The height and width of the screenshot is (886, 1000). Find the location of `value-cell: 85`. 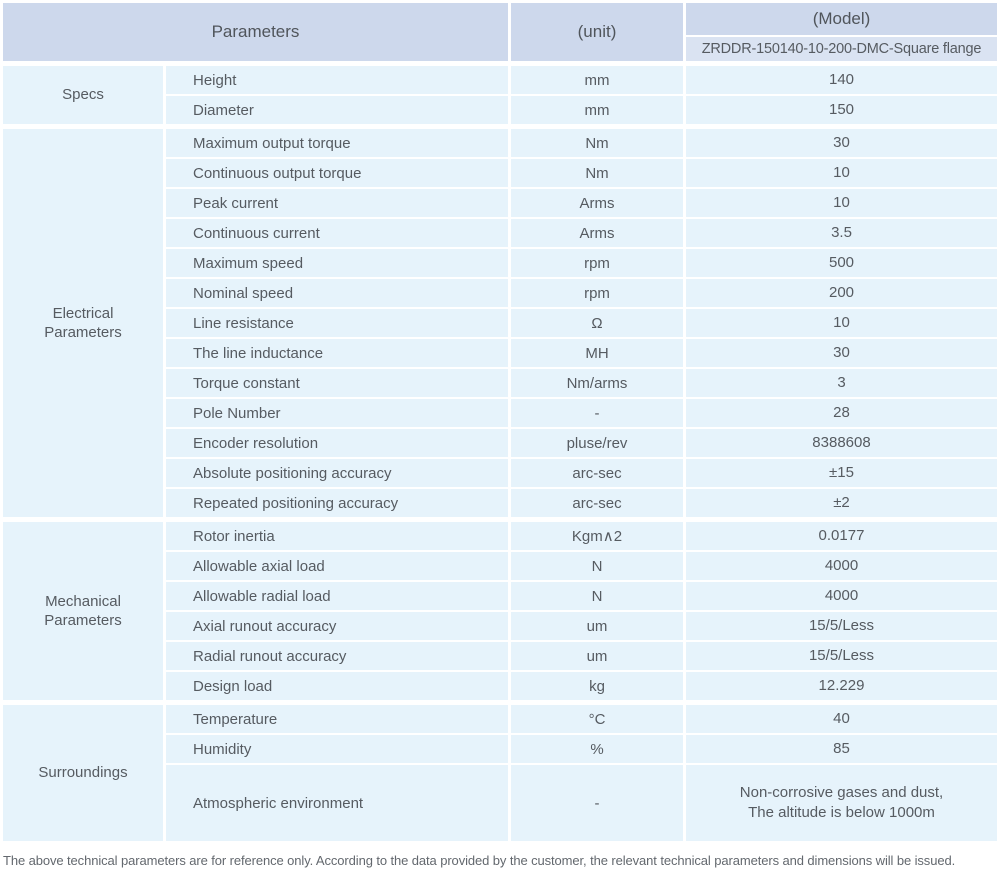

value-cell: 85 is located at coordinates (841, 749).